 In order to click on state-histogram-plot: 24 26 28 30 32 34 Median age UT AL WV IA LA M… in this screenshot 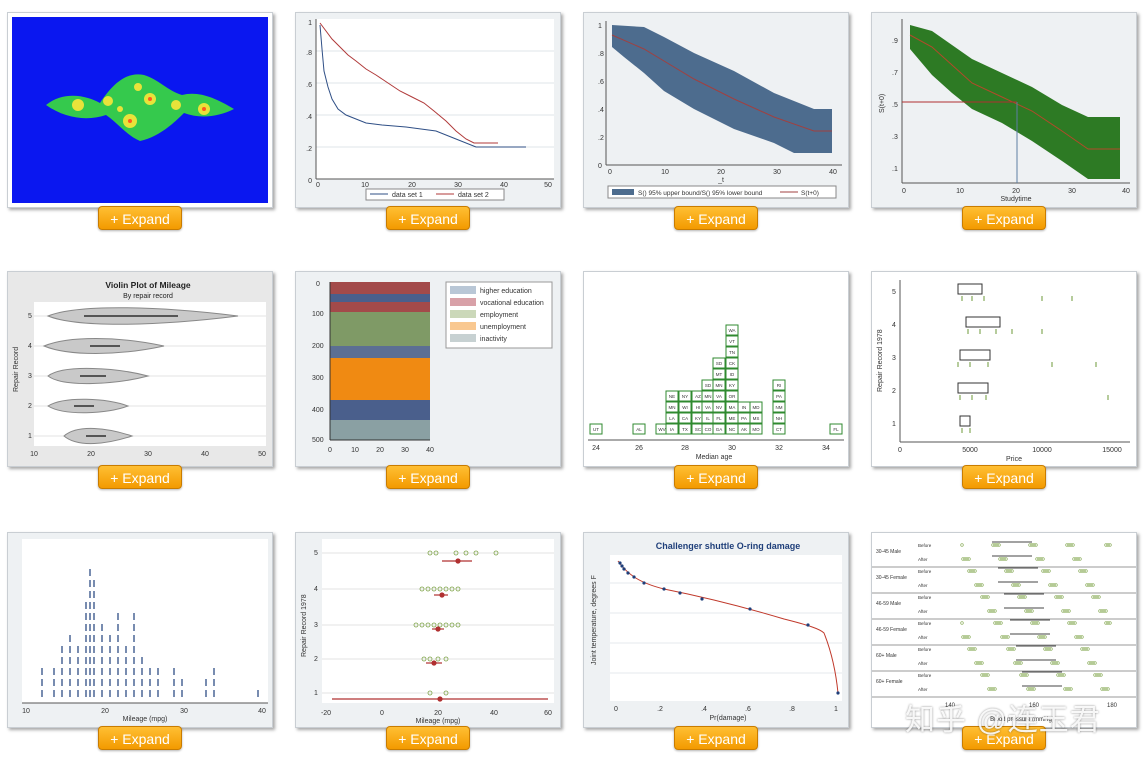, I will do `click(716, 369)`.